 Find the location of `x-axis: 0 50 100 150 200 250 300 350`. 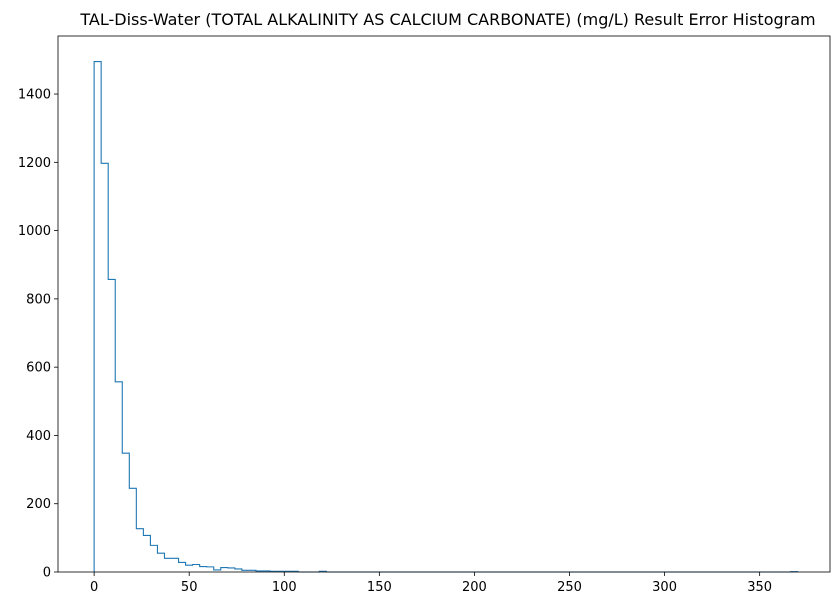

x-axis: 0 50 100 150 200 250 300 350 is located at coordinates (431, 583).